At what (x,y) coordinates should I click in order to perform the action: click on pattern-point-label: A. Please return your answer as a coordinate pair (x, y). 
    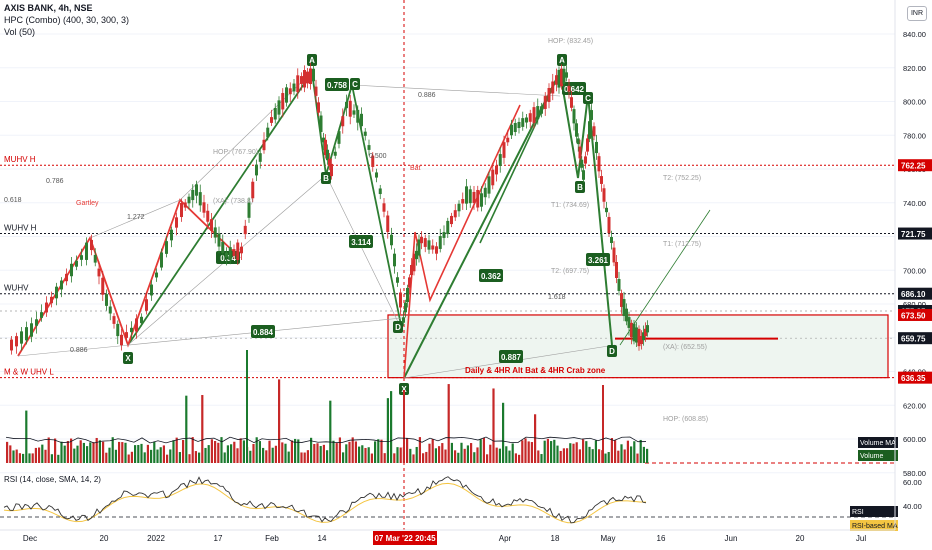
    Looking at the image, I should click on (562, 60).